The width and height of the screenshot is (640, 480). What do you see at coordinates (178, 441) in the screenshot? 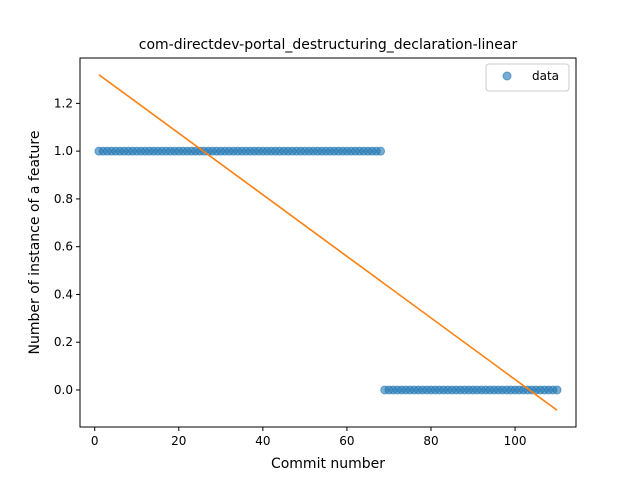
I see `x-tick-label: 20` at bounding box center [178, 441].